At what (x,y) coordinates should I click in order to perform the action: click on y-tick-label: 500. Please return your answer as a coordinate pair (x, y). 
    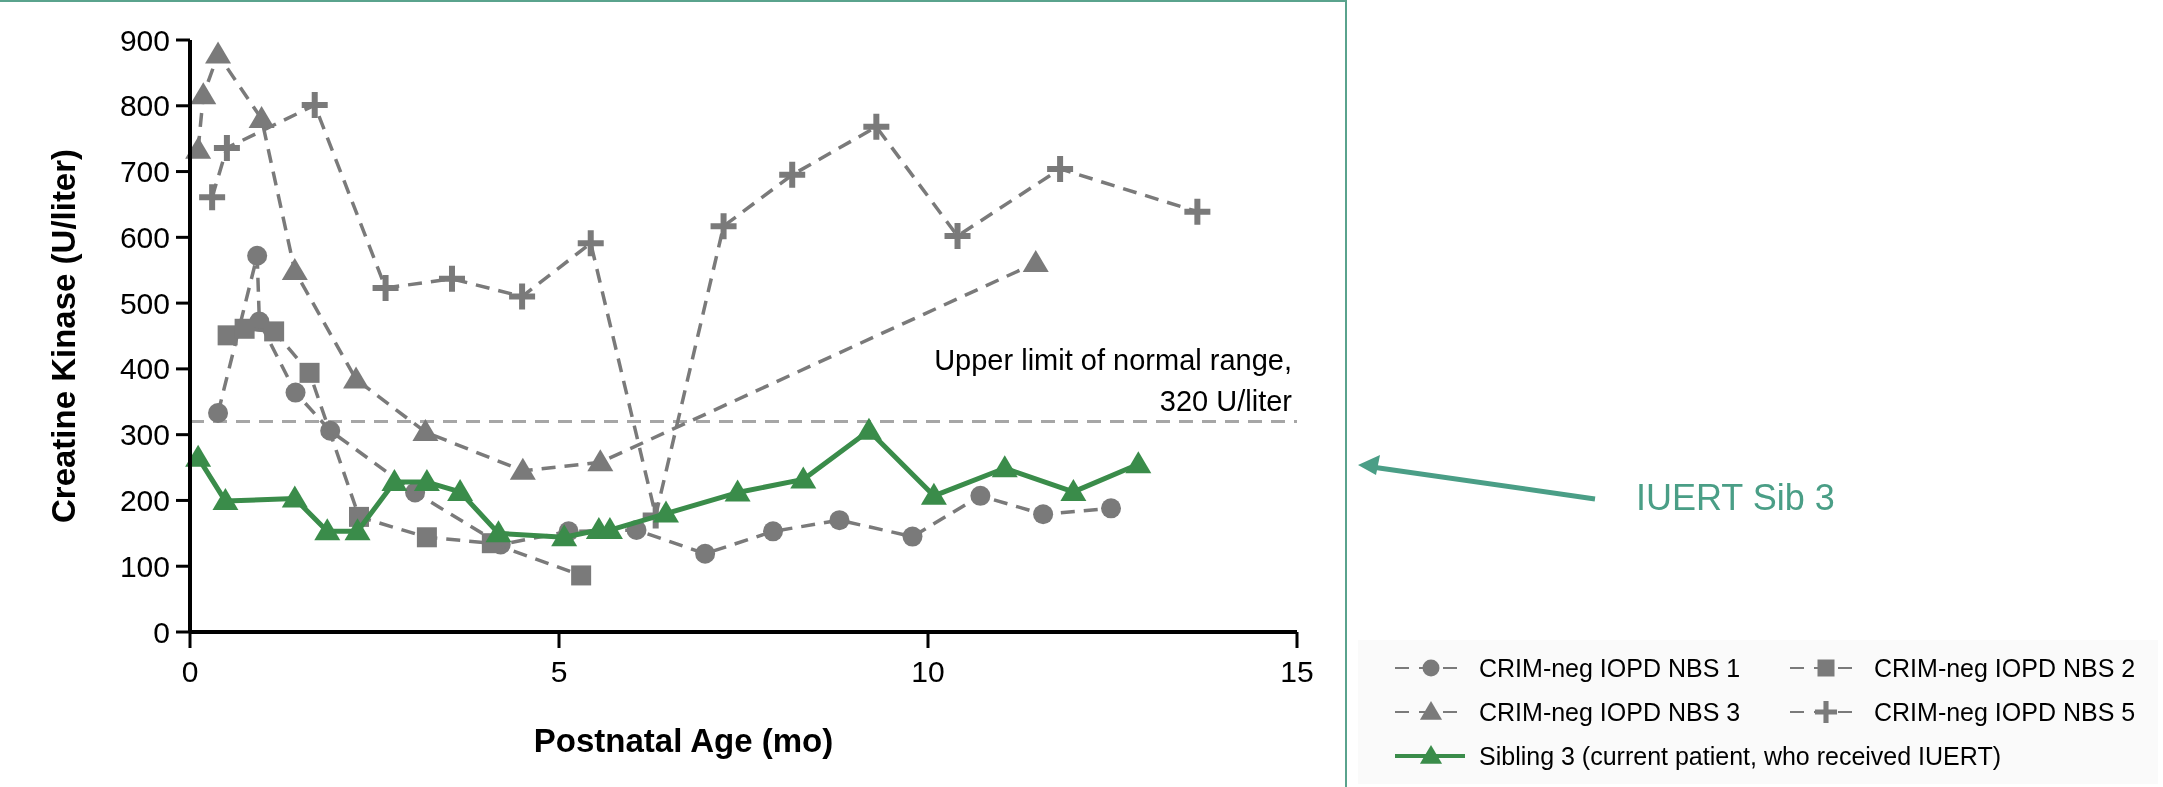
    Looking at the image, I should click on (144, 303).